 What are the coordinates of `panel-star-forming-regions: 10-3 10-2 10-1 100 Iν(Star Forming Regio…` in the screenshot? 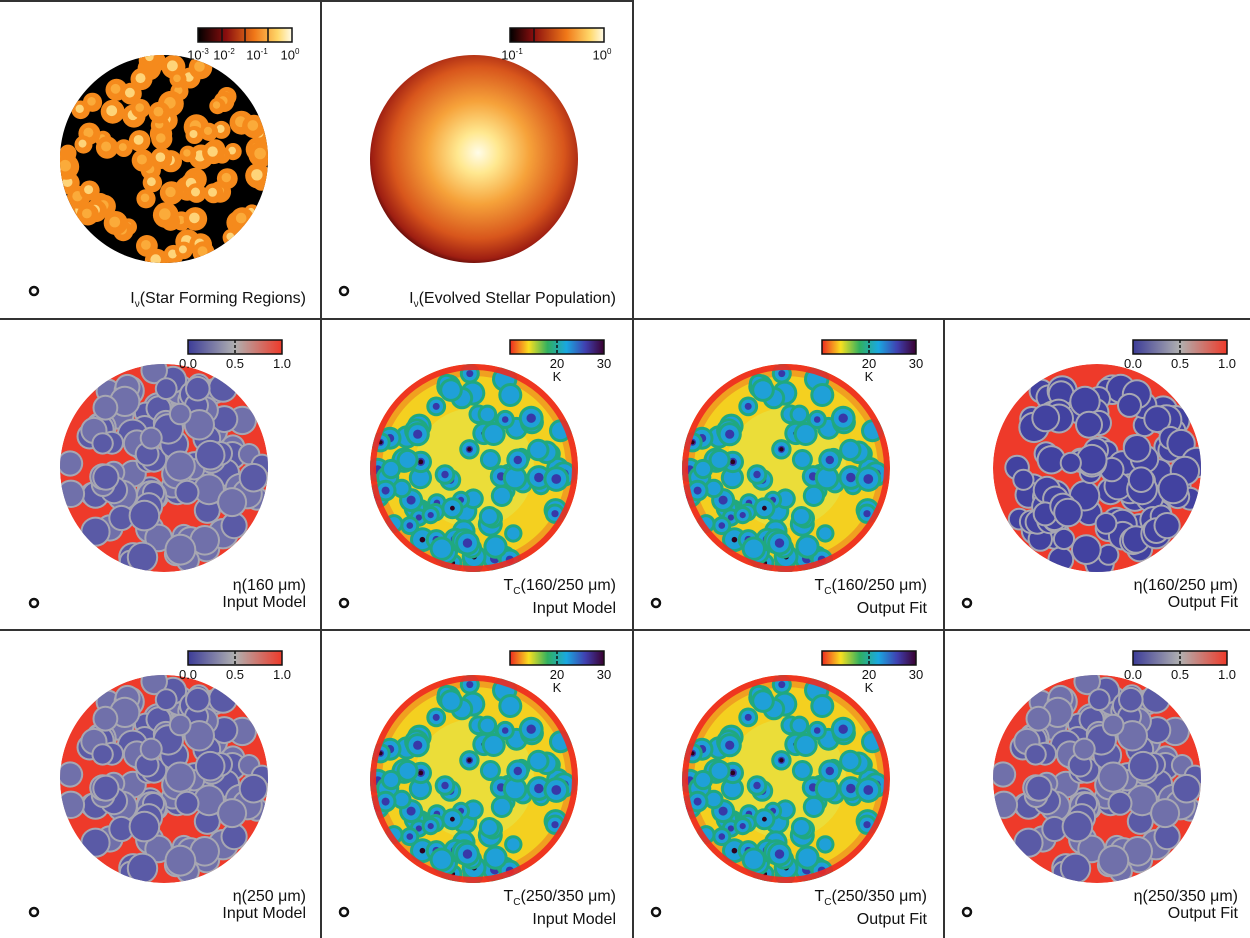 It's located at (160, 159).